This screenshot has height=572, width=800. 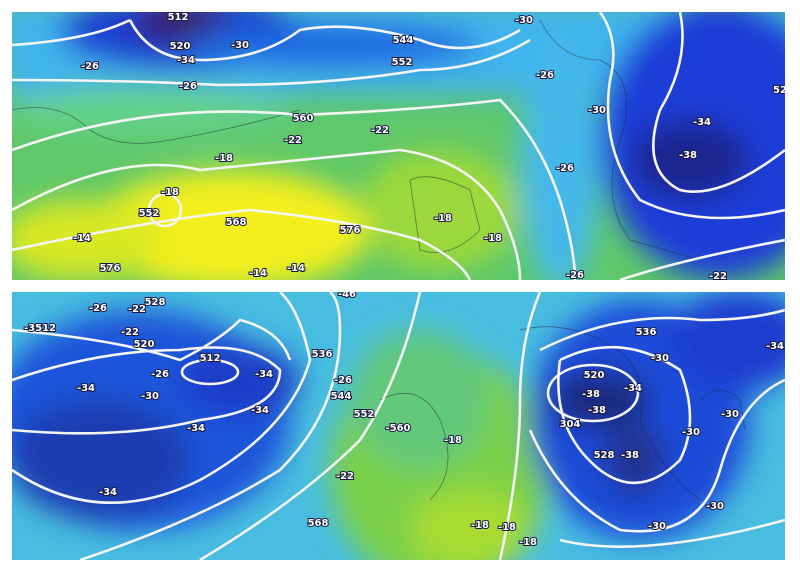 I want to click on label: -3512, so click(x=40, y=328).